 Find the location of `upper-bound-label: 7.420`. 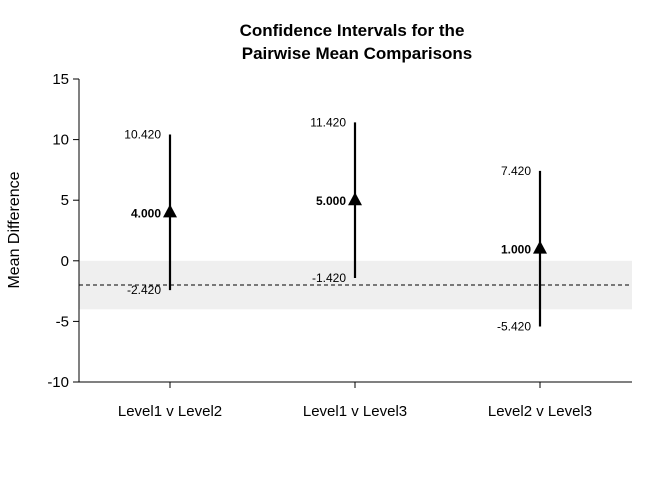

upper-bound-label: 7.420 is located at coordinates (516, 171).